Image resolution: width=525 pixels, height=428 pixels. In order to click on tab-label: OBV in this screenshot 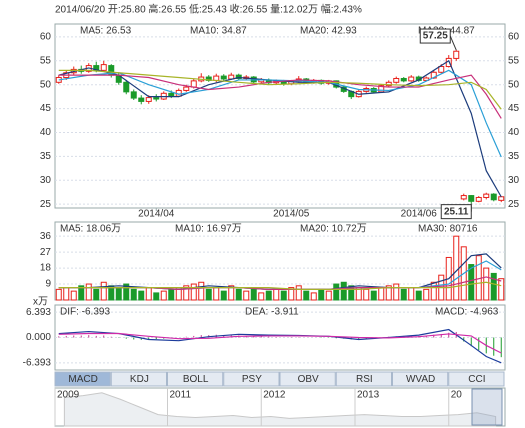, I will do `click(308, 379)`.